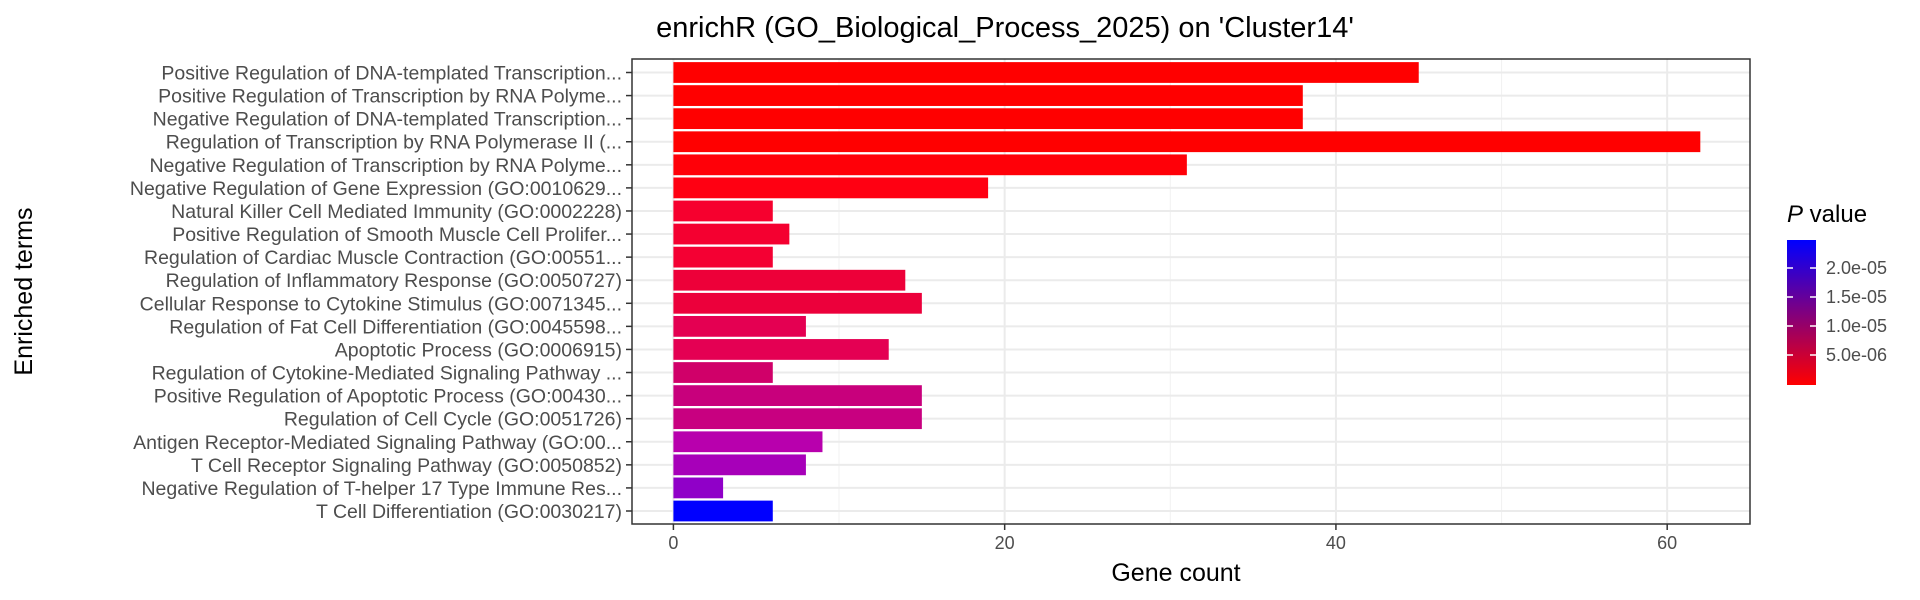  Describe the element at coordinates (1005, 543) in the screenshot. I see `x-tick-label: 20` at that location.